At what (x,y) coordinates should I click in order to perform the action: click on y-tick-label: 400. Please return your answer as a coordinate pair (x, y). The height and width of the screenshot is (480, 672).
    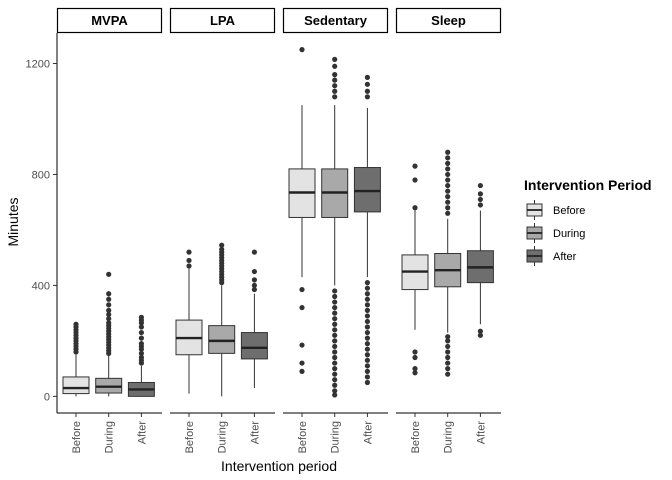
    Looking at the image, I should click on (41, 286).